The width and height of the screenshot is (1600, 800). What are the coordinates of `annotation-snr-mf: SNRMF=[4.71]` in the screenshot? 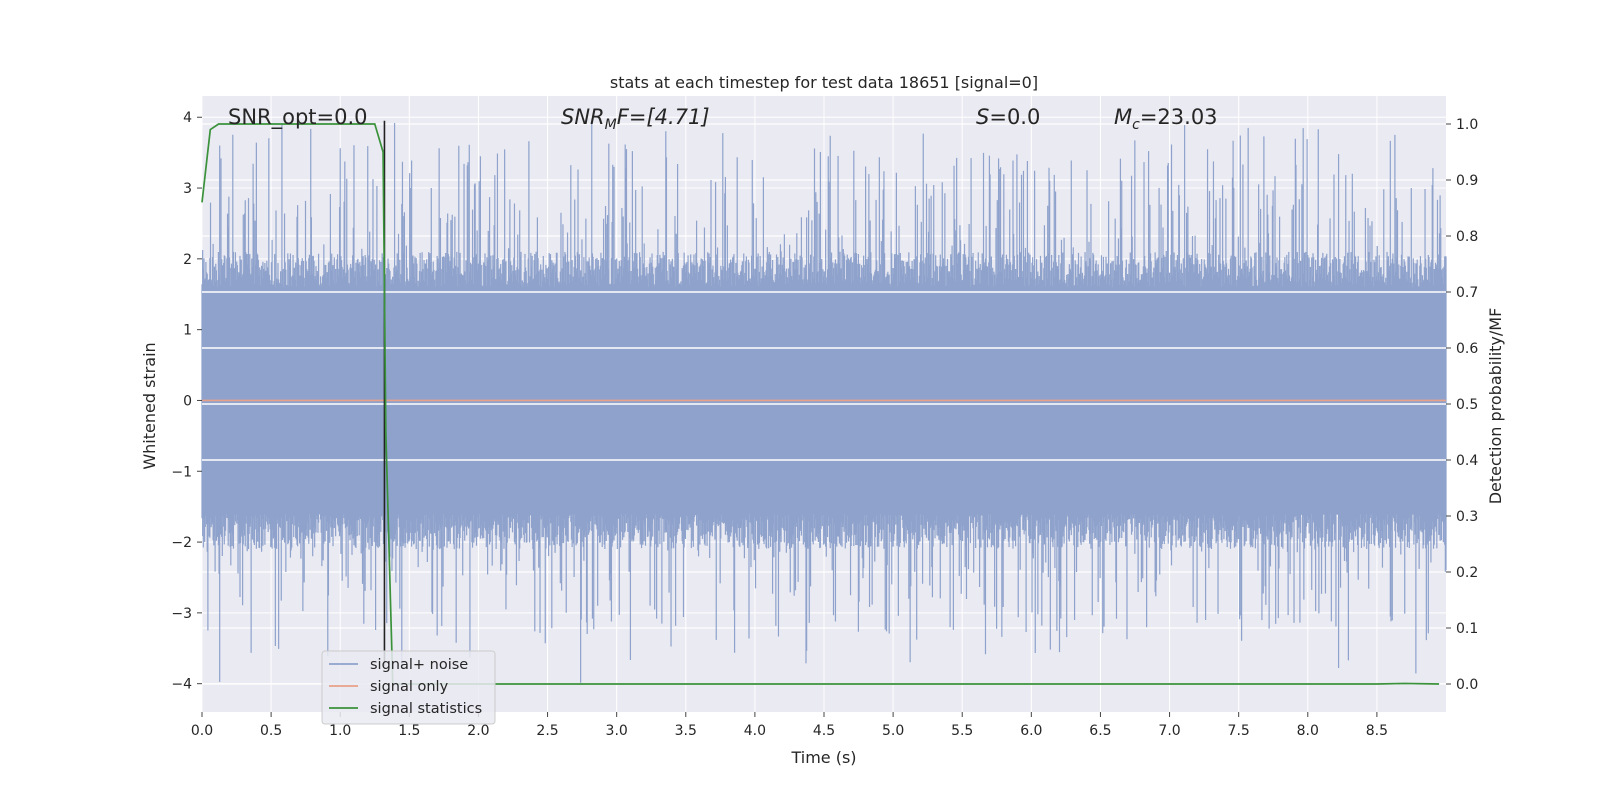 It's located at (635, 119).